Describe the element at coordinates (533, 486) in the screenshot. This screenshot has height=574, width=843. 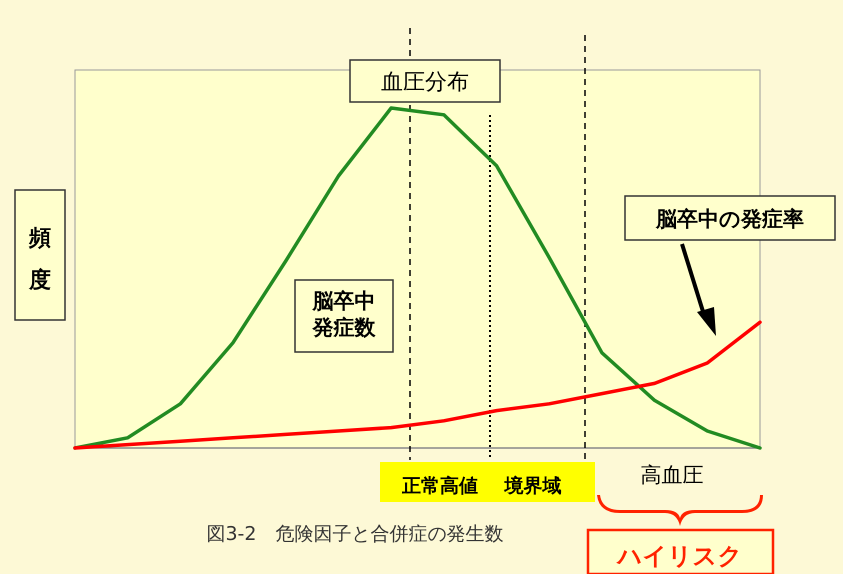
I see `text: 境界域` at that location.